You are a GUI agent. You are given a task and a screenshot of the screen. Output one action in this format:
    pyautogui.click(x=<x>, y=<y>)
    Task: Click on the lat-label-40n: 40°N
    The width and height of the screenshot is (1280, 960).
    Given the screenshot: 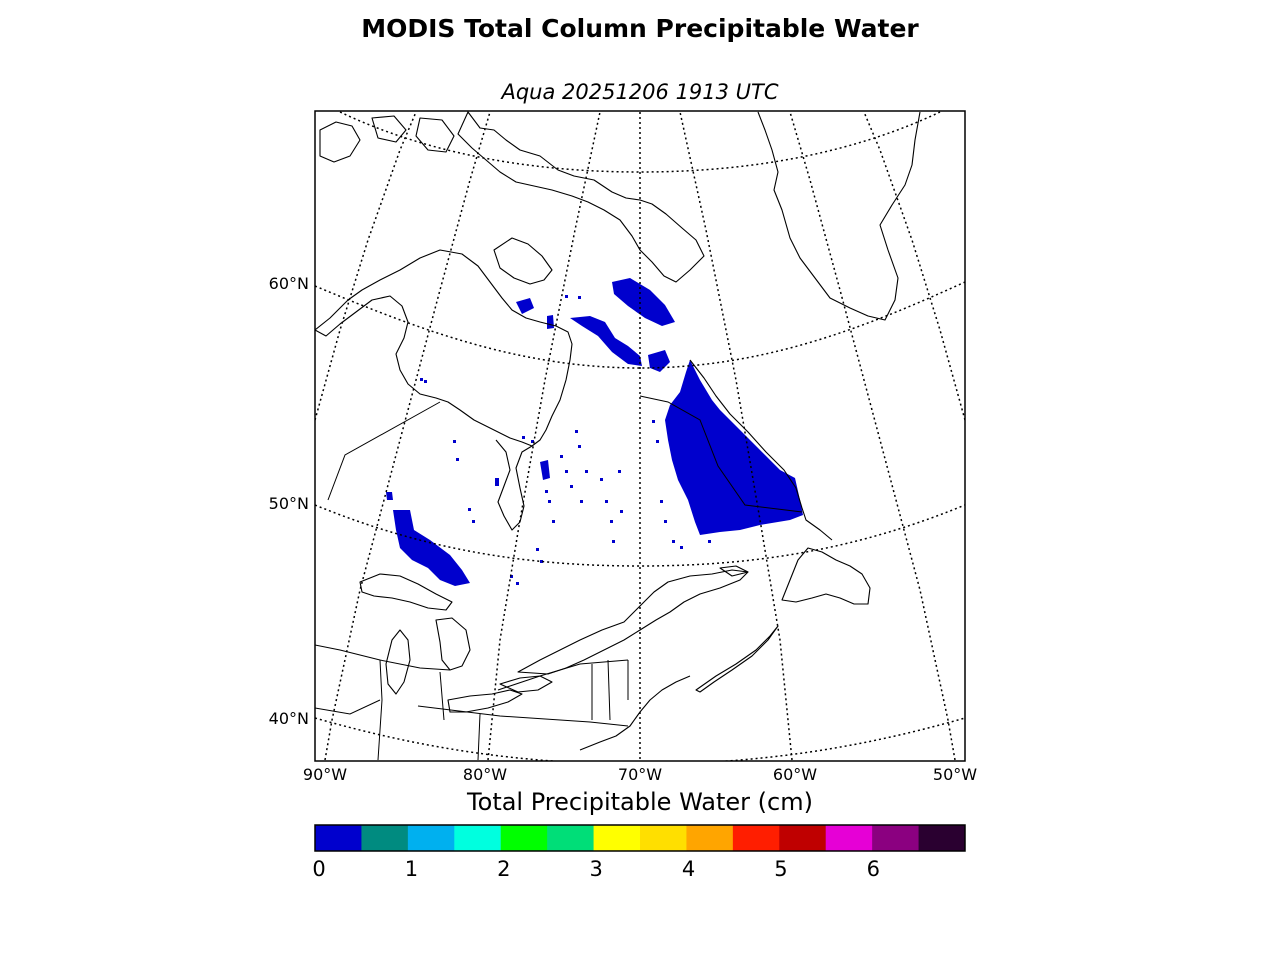 What is the action you would take?
    pyautogui.click(x=289, y=718)
    